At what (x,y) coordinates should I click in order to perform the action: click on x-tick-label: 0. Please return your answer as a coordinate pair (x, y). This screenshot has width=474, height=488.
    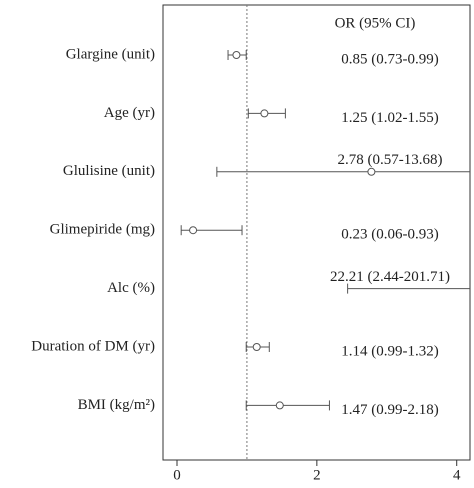
    Looking at the image, I should click on (177, 475).